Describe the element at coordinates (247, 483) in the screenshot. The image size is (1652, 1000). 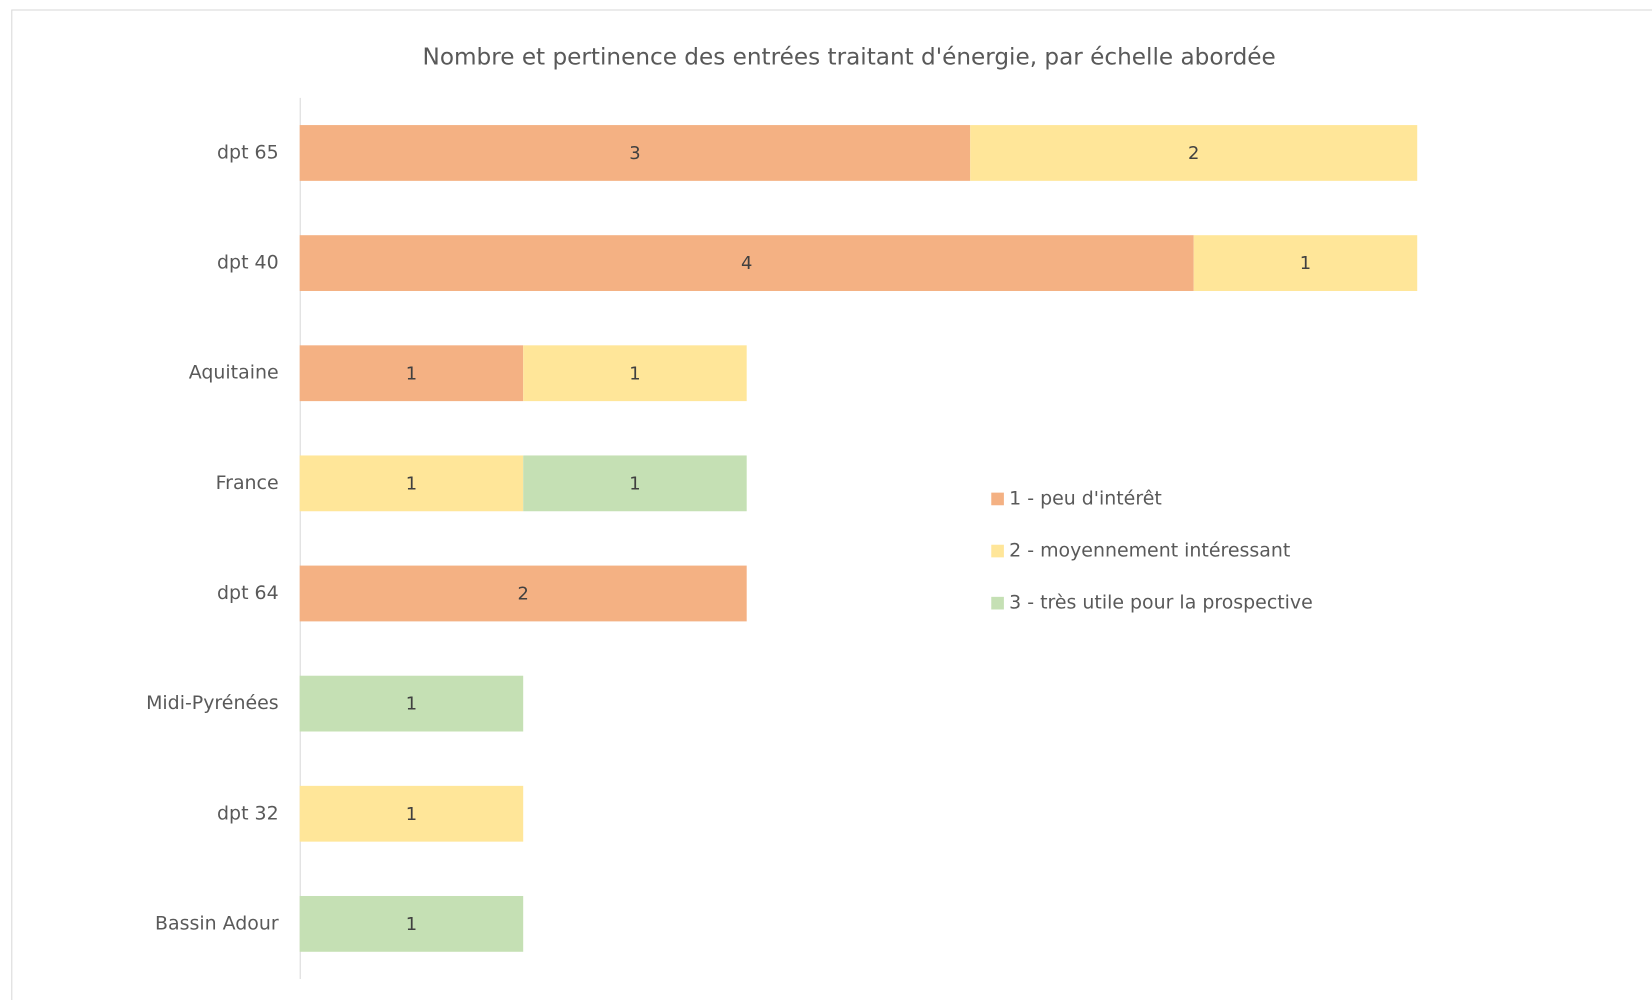
I see `y-tick-label: France` at that location.